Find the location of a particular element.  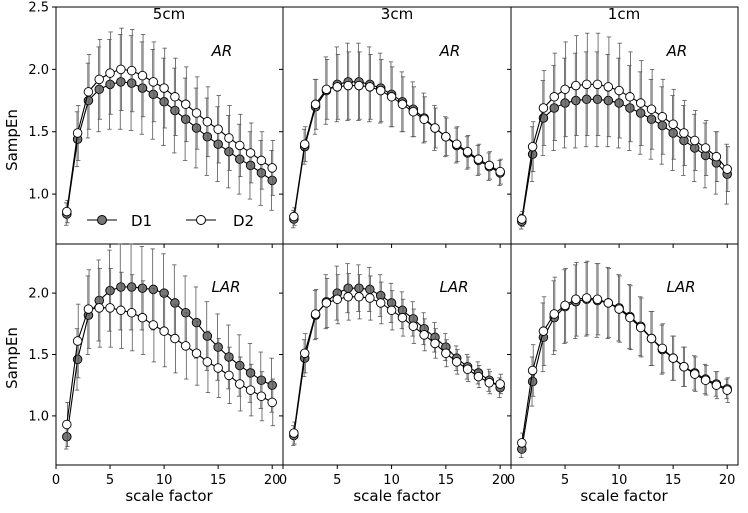

legend: D1 D2 is located at coordinates (170, 221).